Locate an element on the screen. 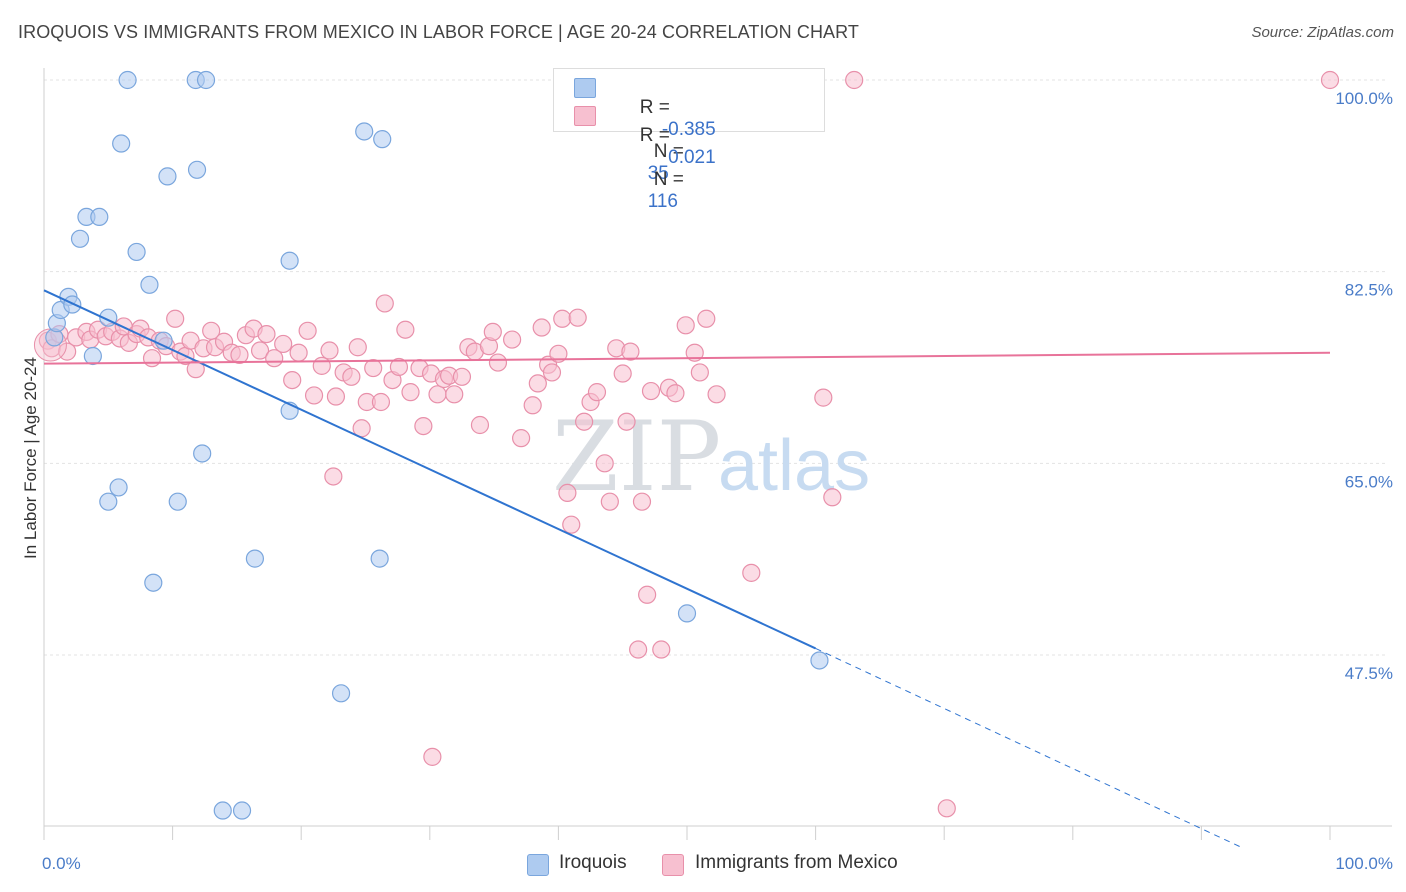 The width and height of the screenshot is (1406, 892). y-axis-label: In Labor Force | Age 20-24 is located at coordinates (30, 458).